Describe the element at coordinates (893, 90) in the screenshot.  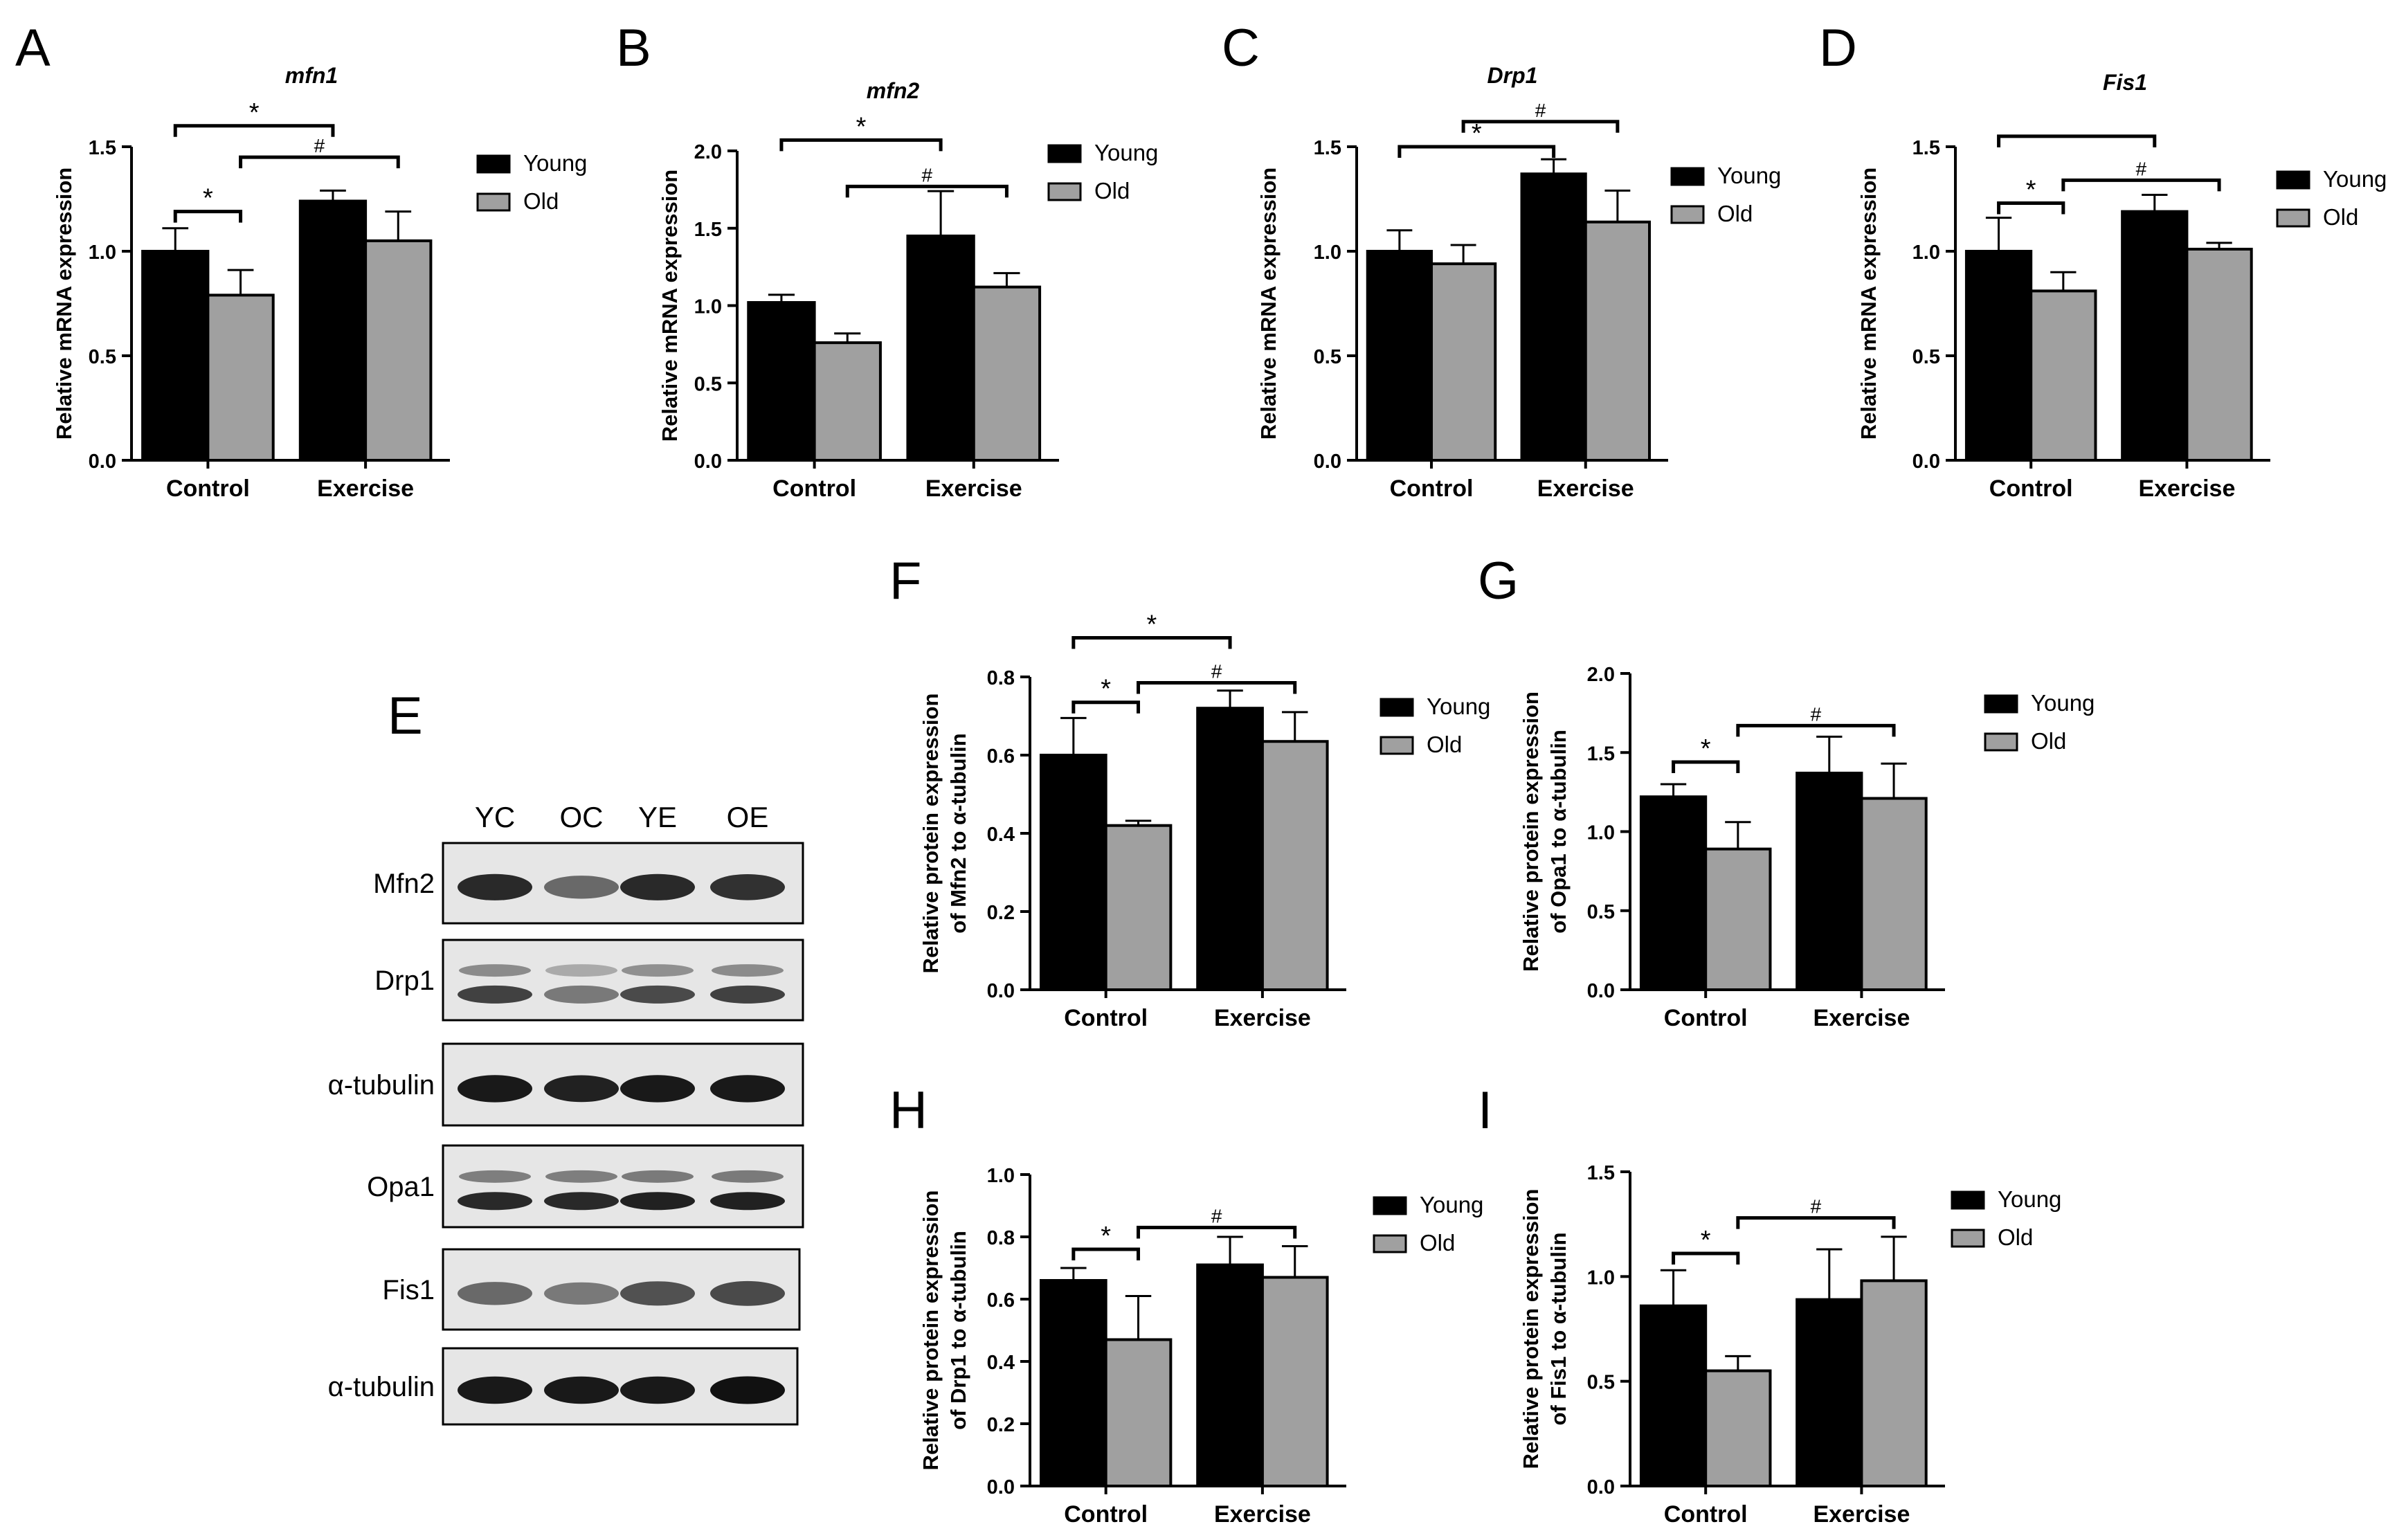
I see `chart-title: mfn2` at that location.